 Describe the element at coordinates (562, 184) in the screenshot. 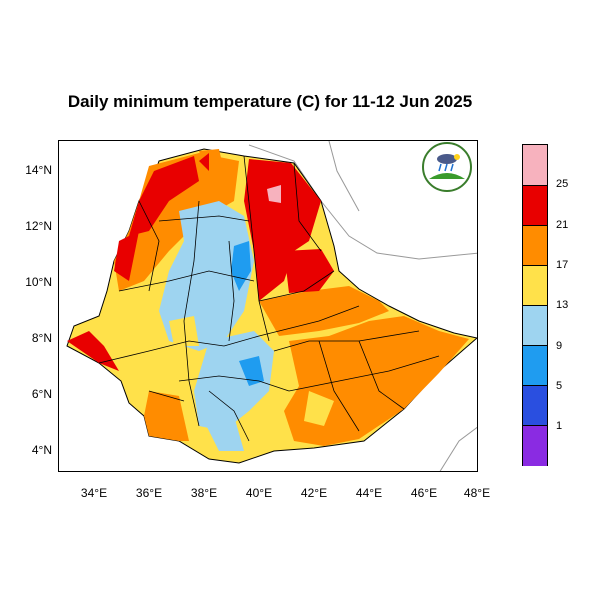

I see `colorbar-label: 25` at that location.